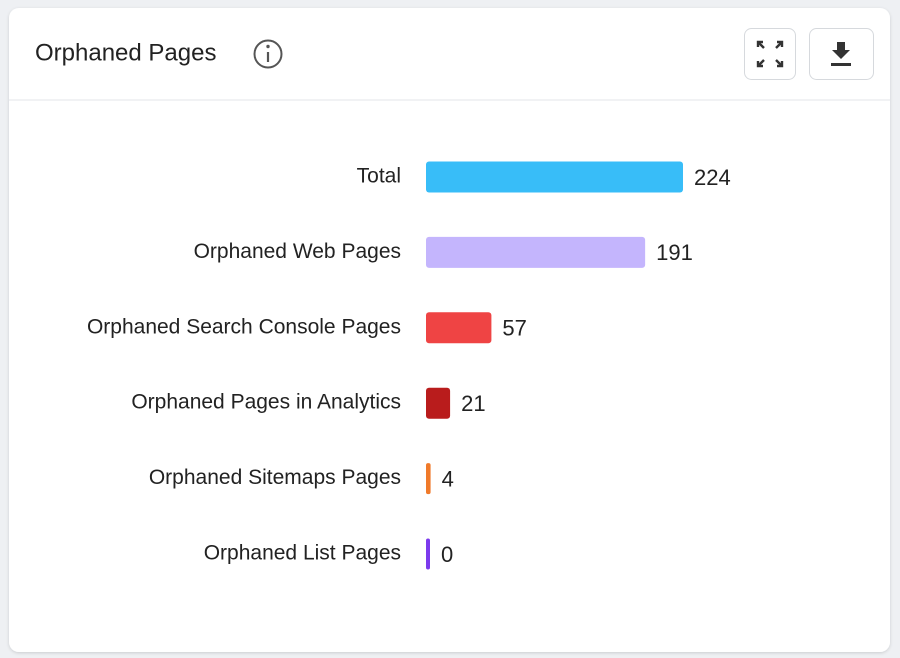  What do you see at coordinates (266, 402) in the screenshot?
I see `category-label: Orphaned Pages in Analytics` at bounding box center [266, 402].